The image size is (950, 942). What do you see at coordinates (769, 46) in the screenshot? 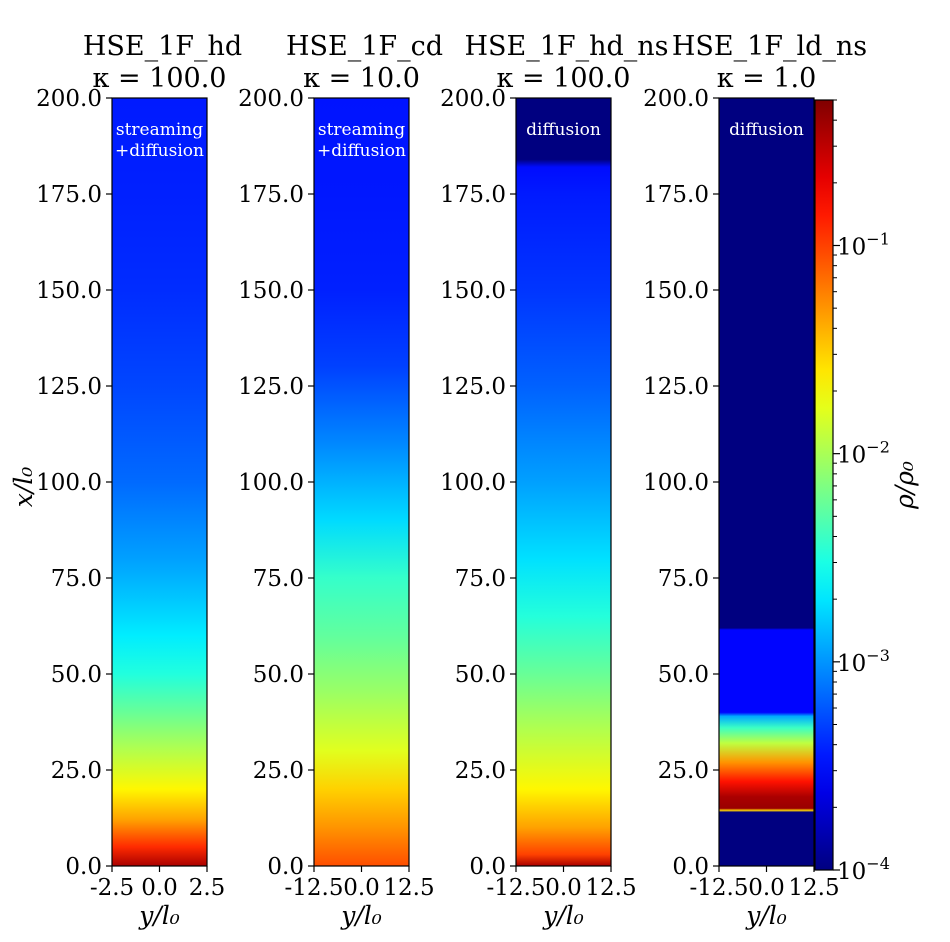
I see `panel-title: HSE_1F_ld_ns` at bounding box center [769, 46].